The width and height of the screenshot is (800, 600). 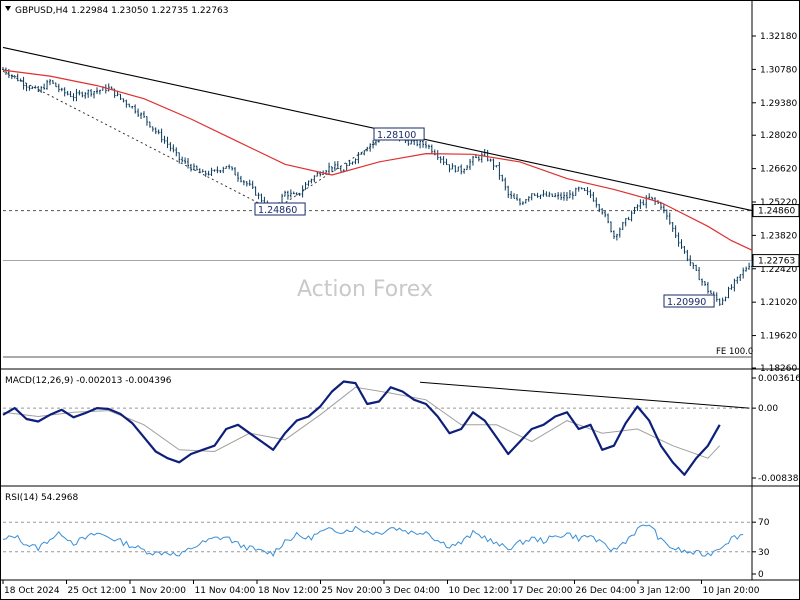 I want to click on level-price-label-tag, so click(x=776, y=211).